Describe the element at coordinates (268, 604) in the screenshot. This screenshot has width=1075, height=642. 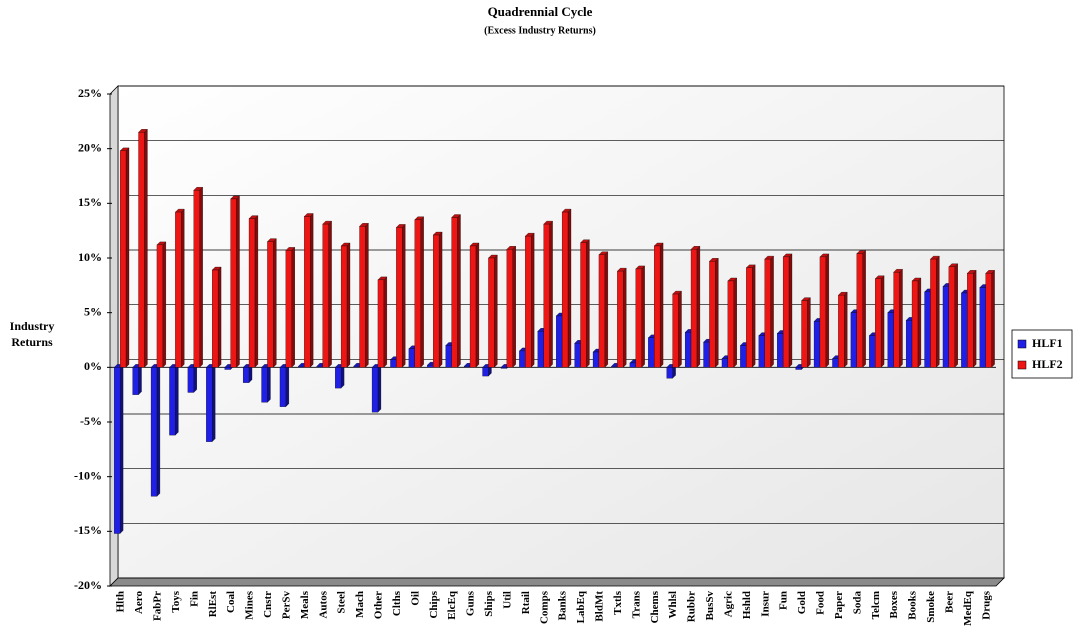
I see `x-tick-label: Cnstr` at that location.